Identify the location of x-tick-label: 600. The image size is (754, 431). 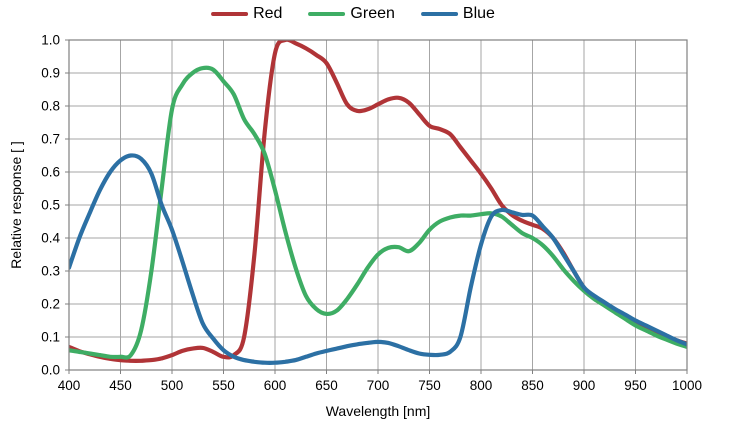
(275, 385).